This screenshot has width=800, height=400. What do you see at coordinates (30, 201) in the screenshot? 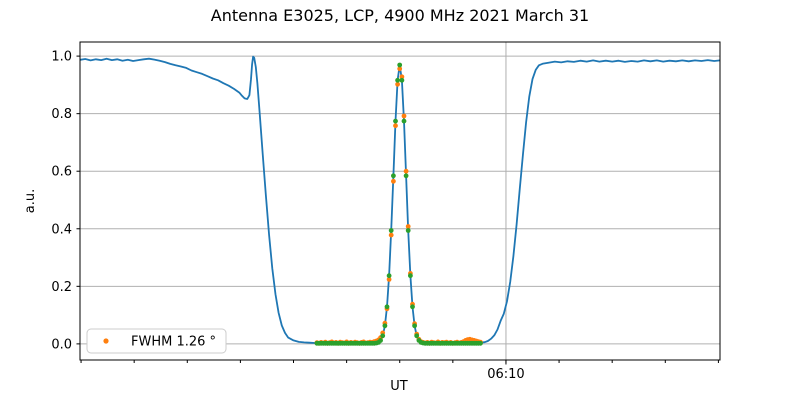
I see `y-axis-label: a.u.` at bounding box center [30, 201].